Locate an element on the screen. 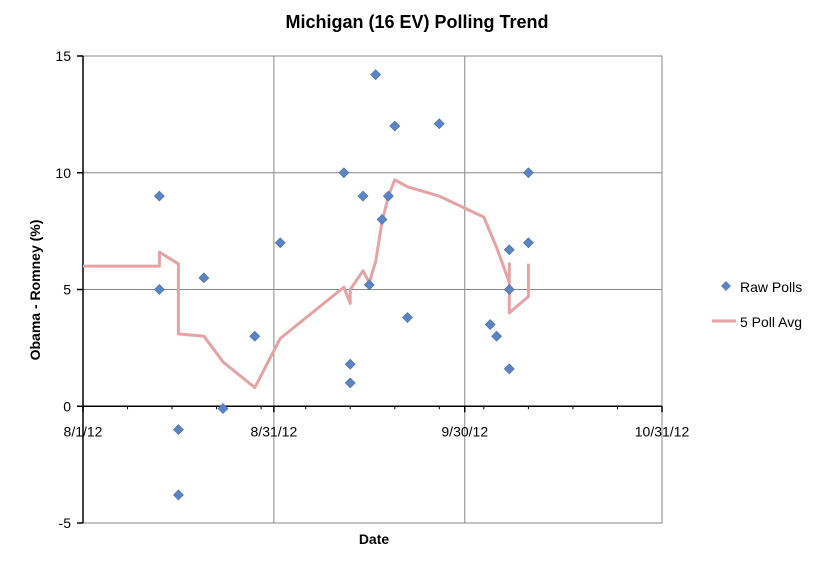  y-tick-label: 0 is located at coordinates (67, 406).